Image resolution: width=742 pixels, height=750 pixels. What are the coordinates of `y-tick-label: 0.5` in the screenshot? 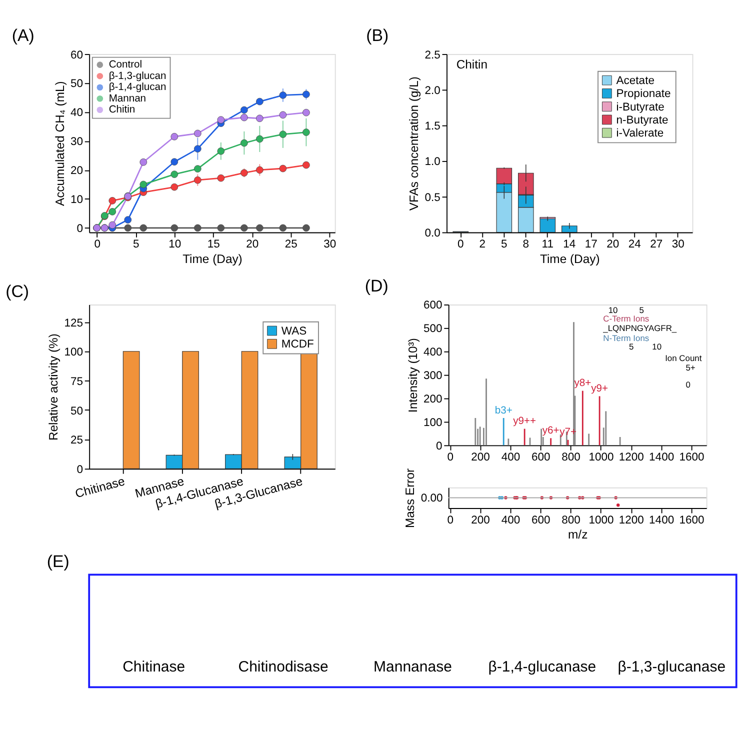 It's located at (432, 198).